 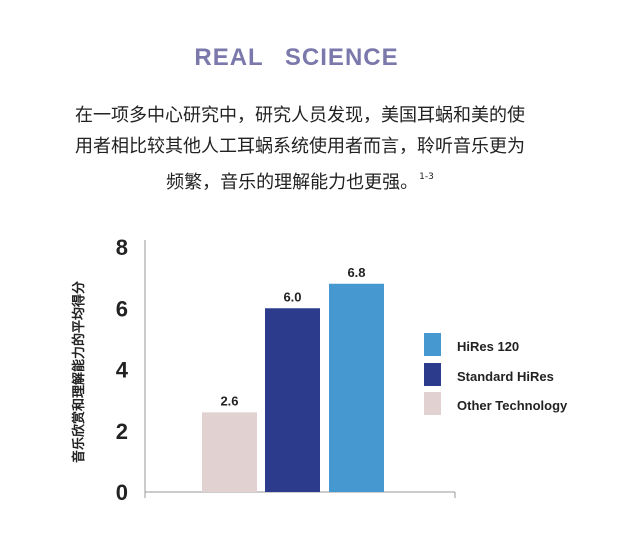 I want to click on intro-line-2: 用者相比较其他人工耳蜗系统使用者而言，聆听音乐更为, so click(x=300, y=146).